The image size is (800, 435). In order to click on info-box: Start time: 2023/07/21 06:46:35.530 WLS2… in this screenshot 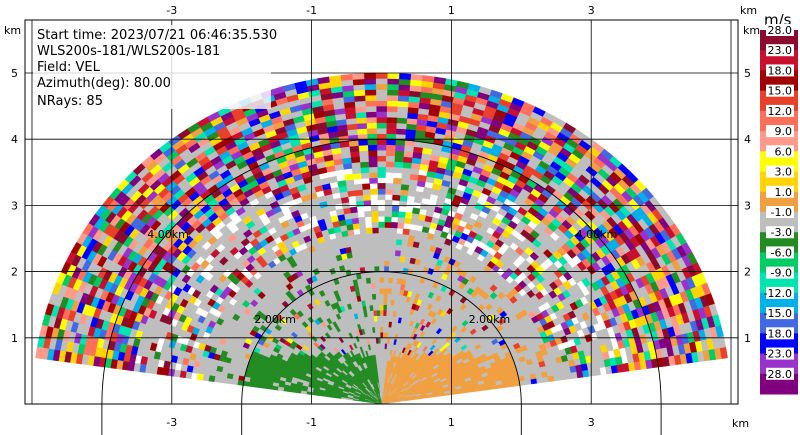, I will do `click(155, 67)`.